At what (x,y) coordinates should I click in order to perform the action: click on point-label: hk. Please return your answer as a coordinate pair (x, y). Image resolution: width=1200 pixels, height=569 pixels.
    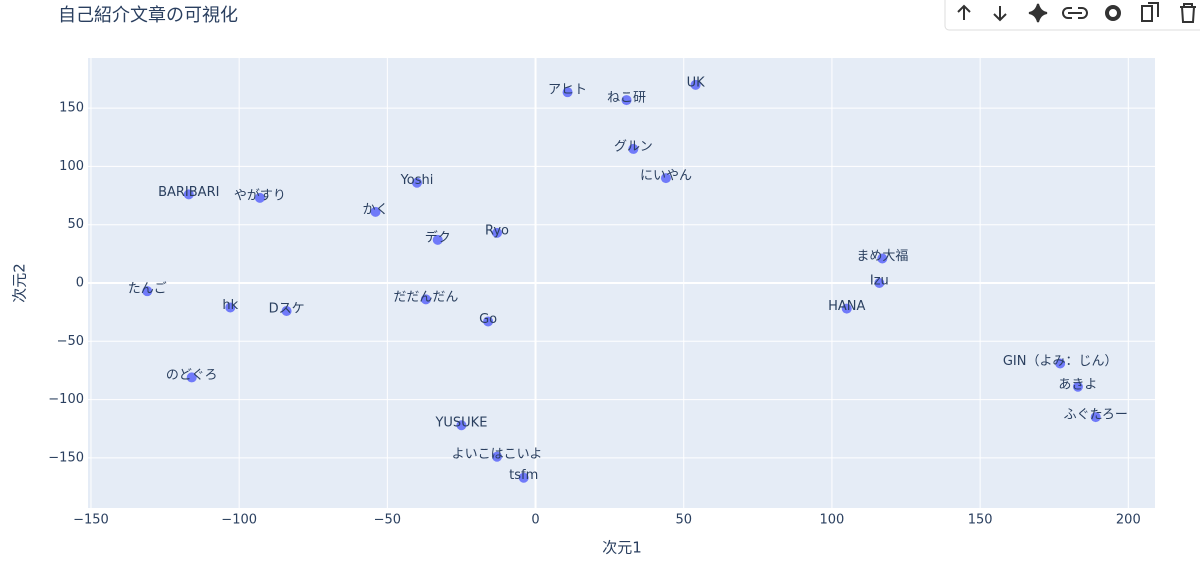
    Looking at the image, I should click on (230, 305).